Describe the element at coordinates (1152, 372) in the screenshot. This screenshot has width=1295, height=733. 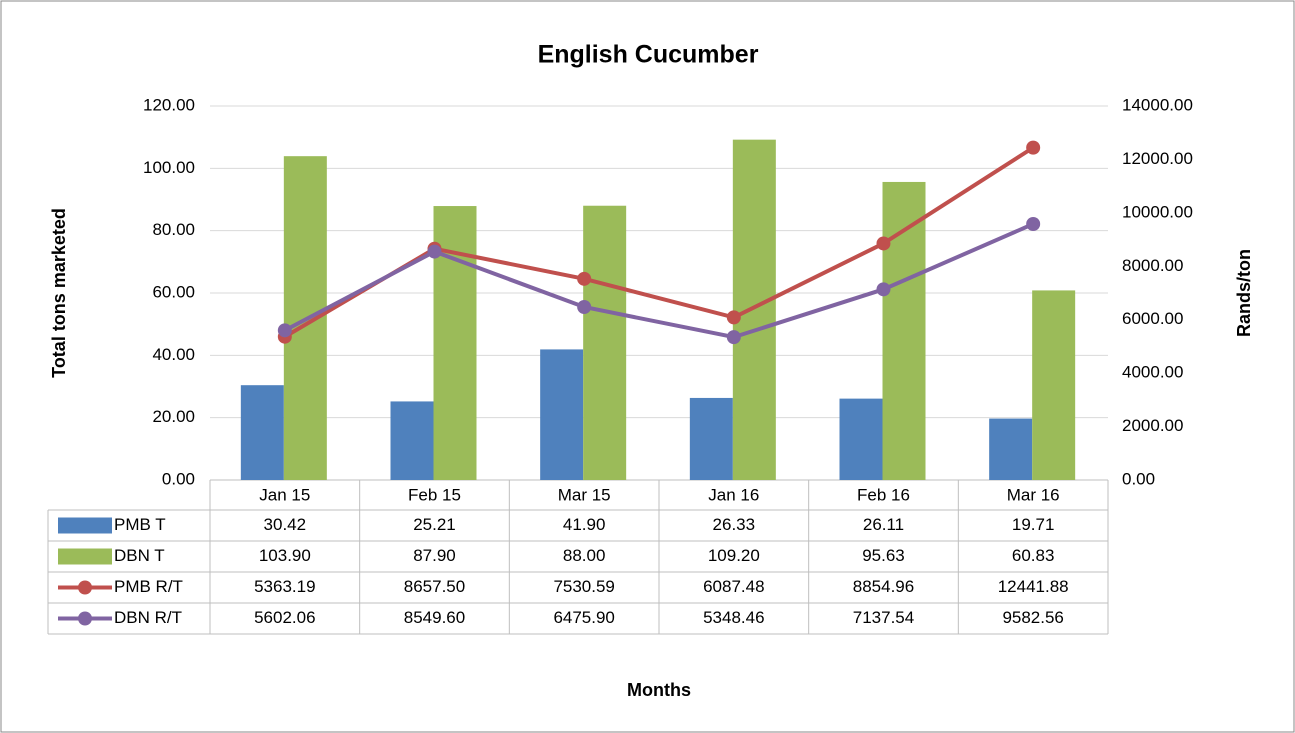
I see `y2-tick-label: 4000.00` at that location.